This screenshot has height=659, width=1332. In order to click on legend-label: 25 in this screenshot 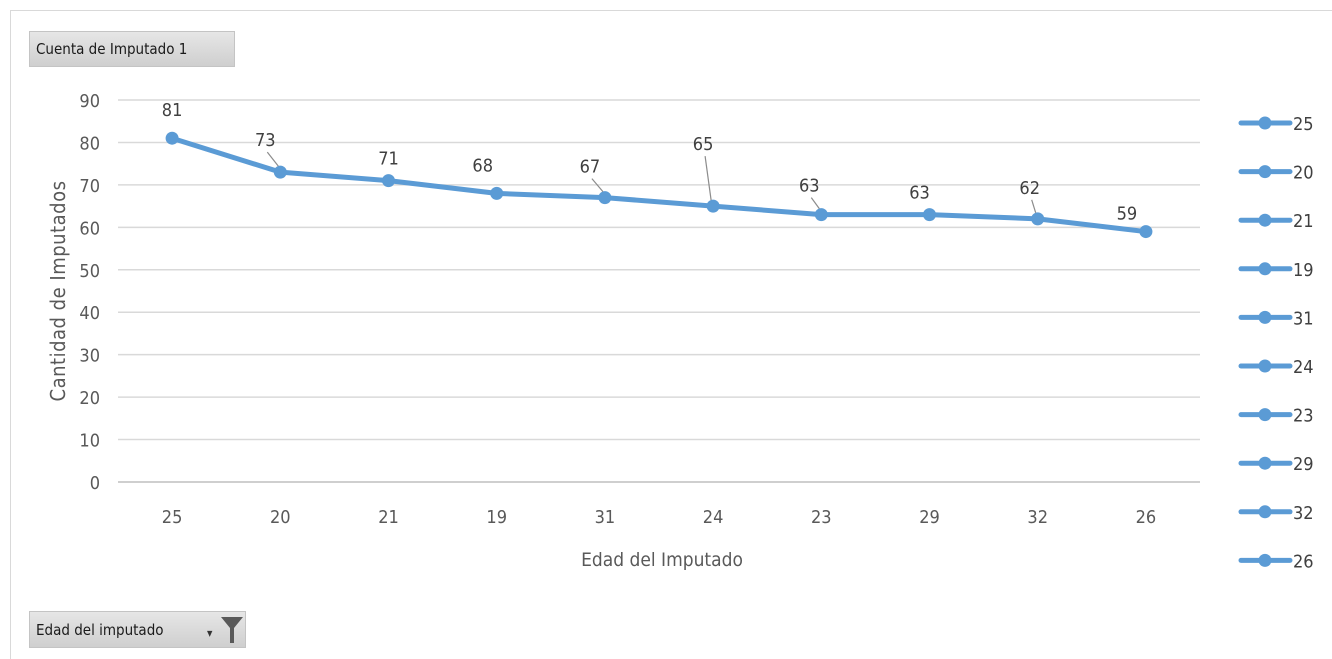, I will do `click(1303, 124)`.